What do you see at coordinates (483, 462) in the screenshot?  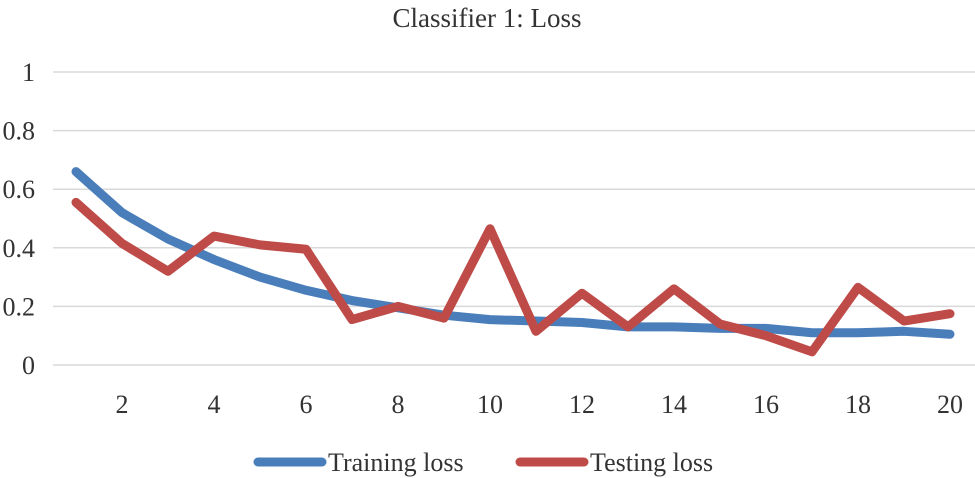 I see `legend: Training loss Testing loss` at bounding box center [483, 462].